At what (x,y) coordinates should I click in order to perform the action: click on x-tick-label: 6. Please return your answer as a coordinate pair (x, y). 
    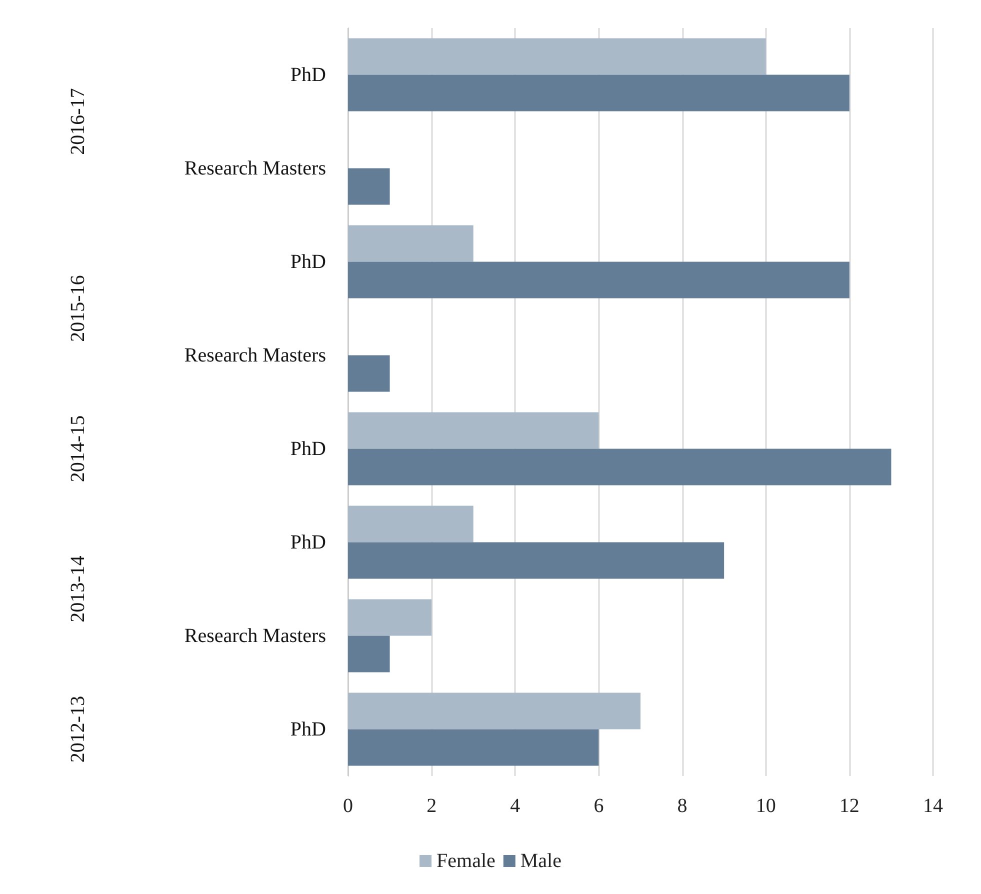
    Looking at the image, I should click on (599, 806).